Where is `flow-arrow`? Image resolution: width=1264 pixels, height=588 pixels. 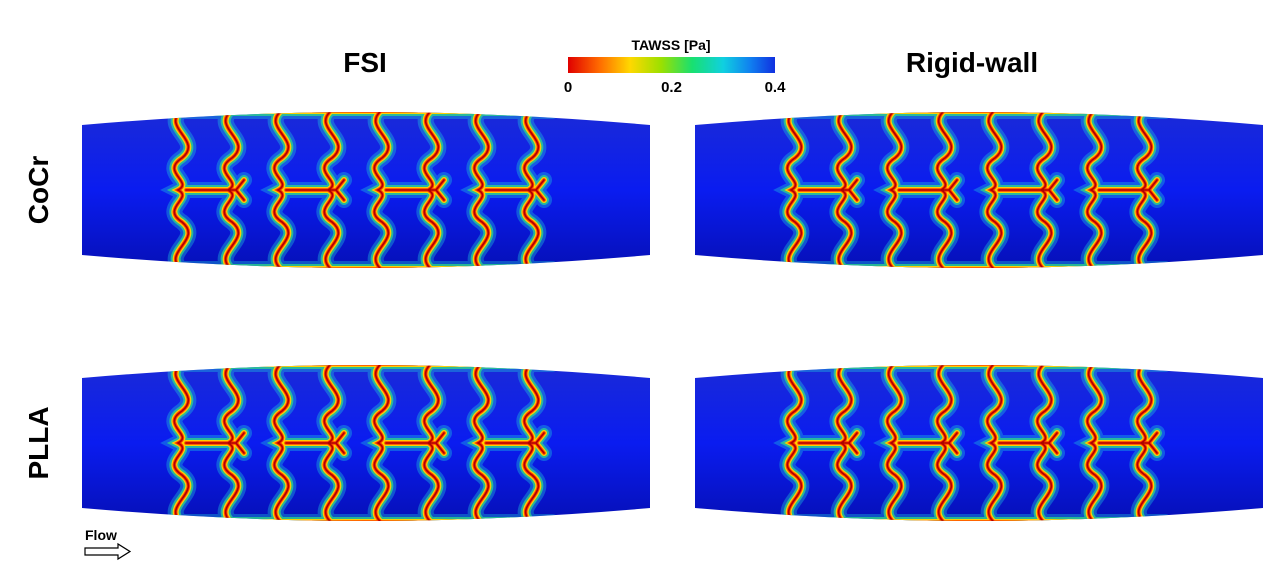 flow-arrow is located at coordinates (108, 551).